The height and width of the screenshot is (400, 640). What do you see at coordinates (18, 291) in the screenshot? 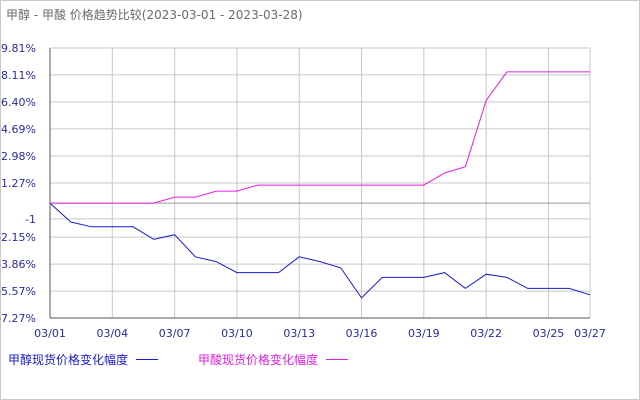
I see `y-tick-label: -5.57%` at bounding box center [18, 291].